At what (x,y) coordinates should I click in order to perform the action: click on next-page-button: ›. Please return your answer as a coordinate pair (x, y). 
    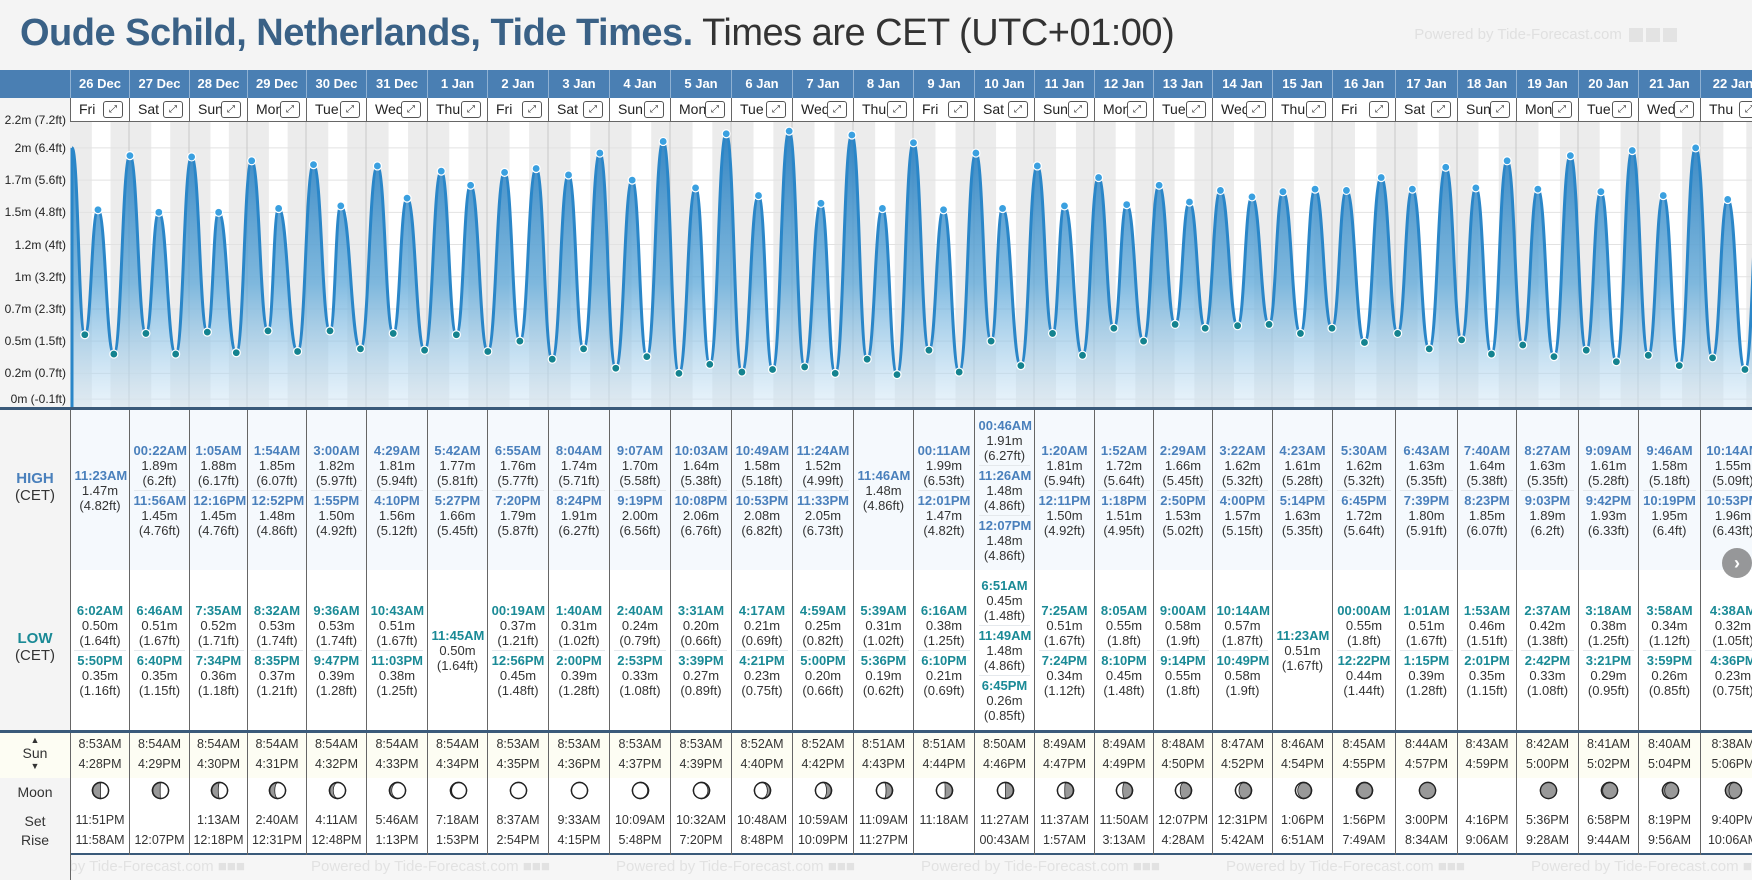
    Looking at the image, I should click on (1737, 563).